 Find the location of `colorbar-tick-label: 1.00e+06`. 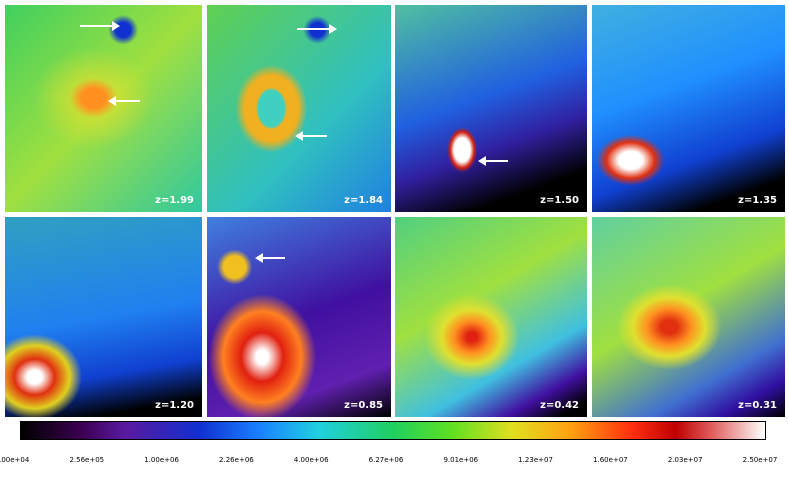

colorbar-tick-label: 1.00e+06 is located at coordinates (161, 460).